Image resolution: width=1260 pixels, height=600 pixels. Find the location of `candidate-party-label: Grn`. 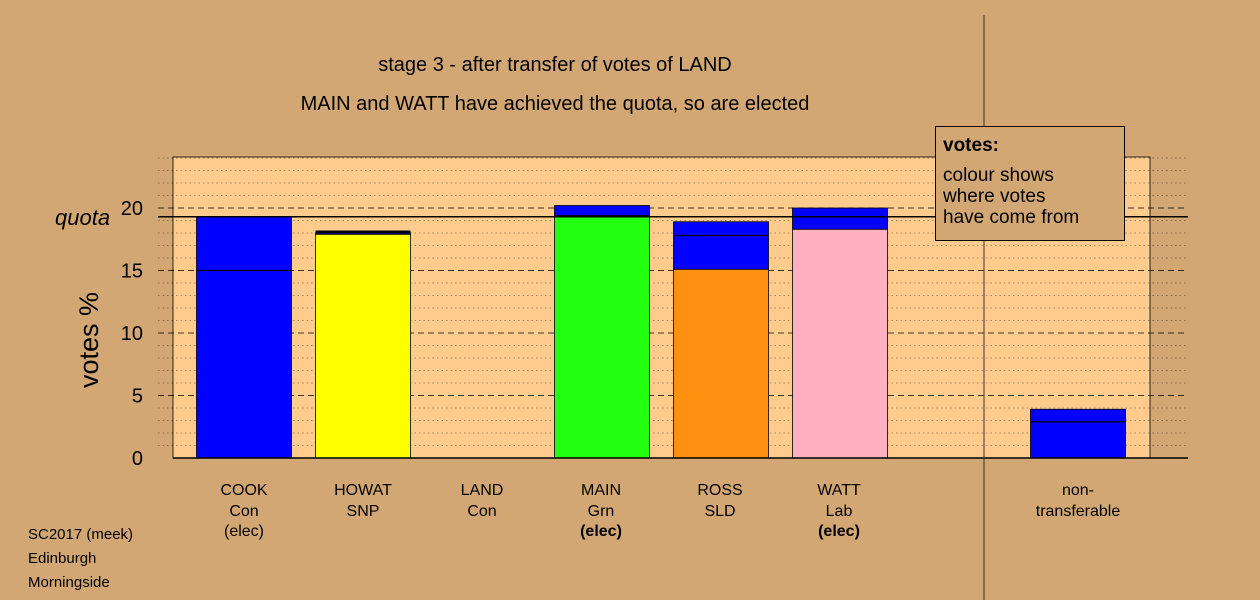

candidate-party-label: Grn is located at coordinates (601, 511).